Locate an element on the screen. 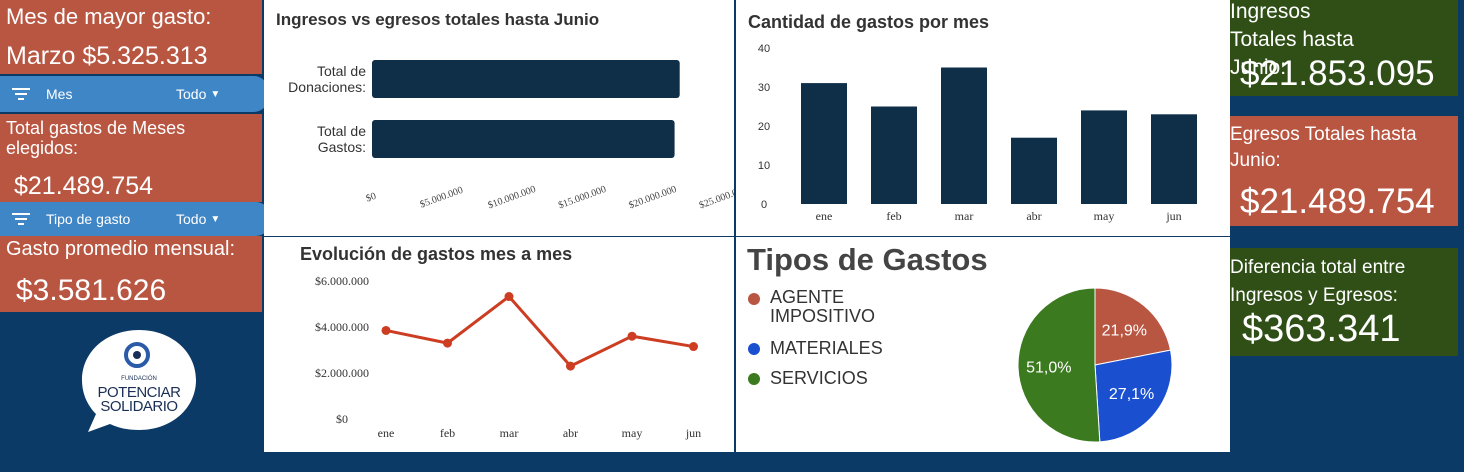 The height and width of the screenshot is (472, 1464). chart2-bar-mar is located at coordinates (964, 135).